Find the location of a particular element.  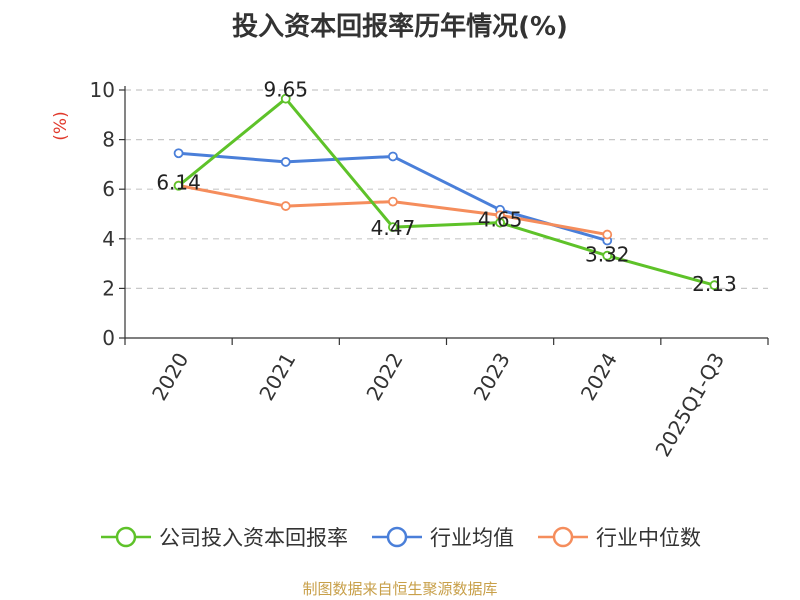

legend-label-company: 公司投入资本回报率 is located at coordinates (253, 538).